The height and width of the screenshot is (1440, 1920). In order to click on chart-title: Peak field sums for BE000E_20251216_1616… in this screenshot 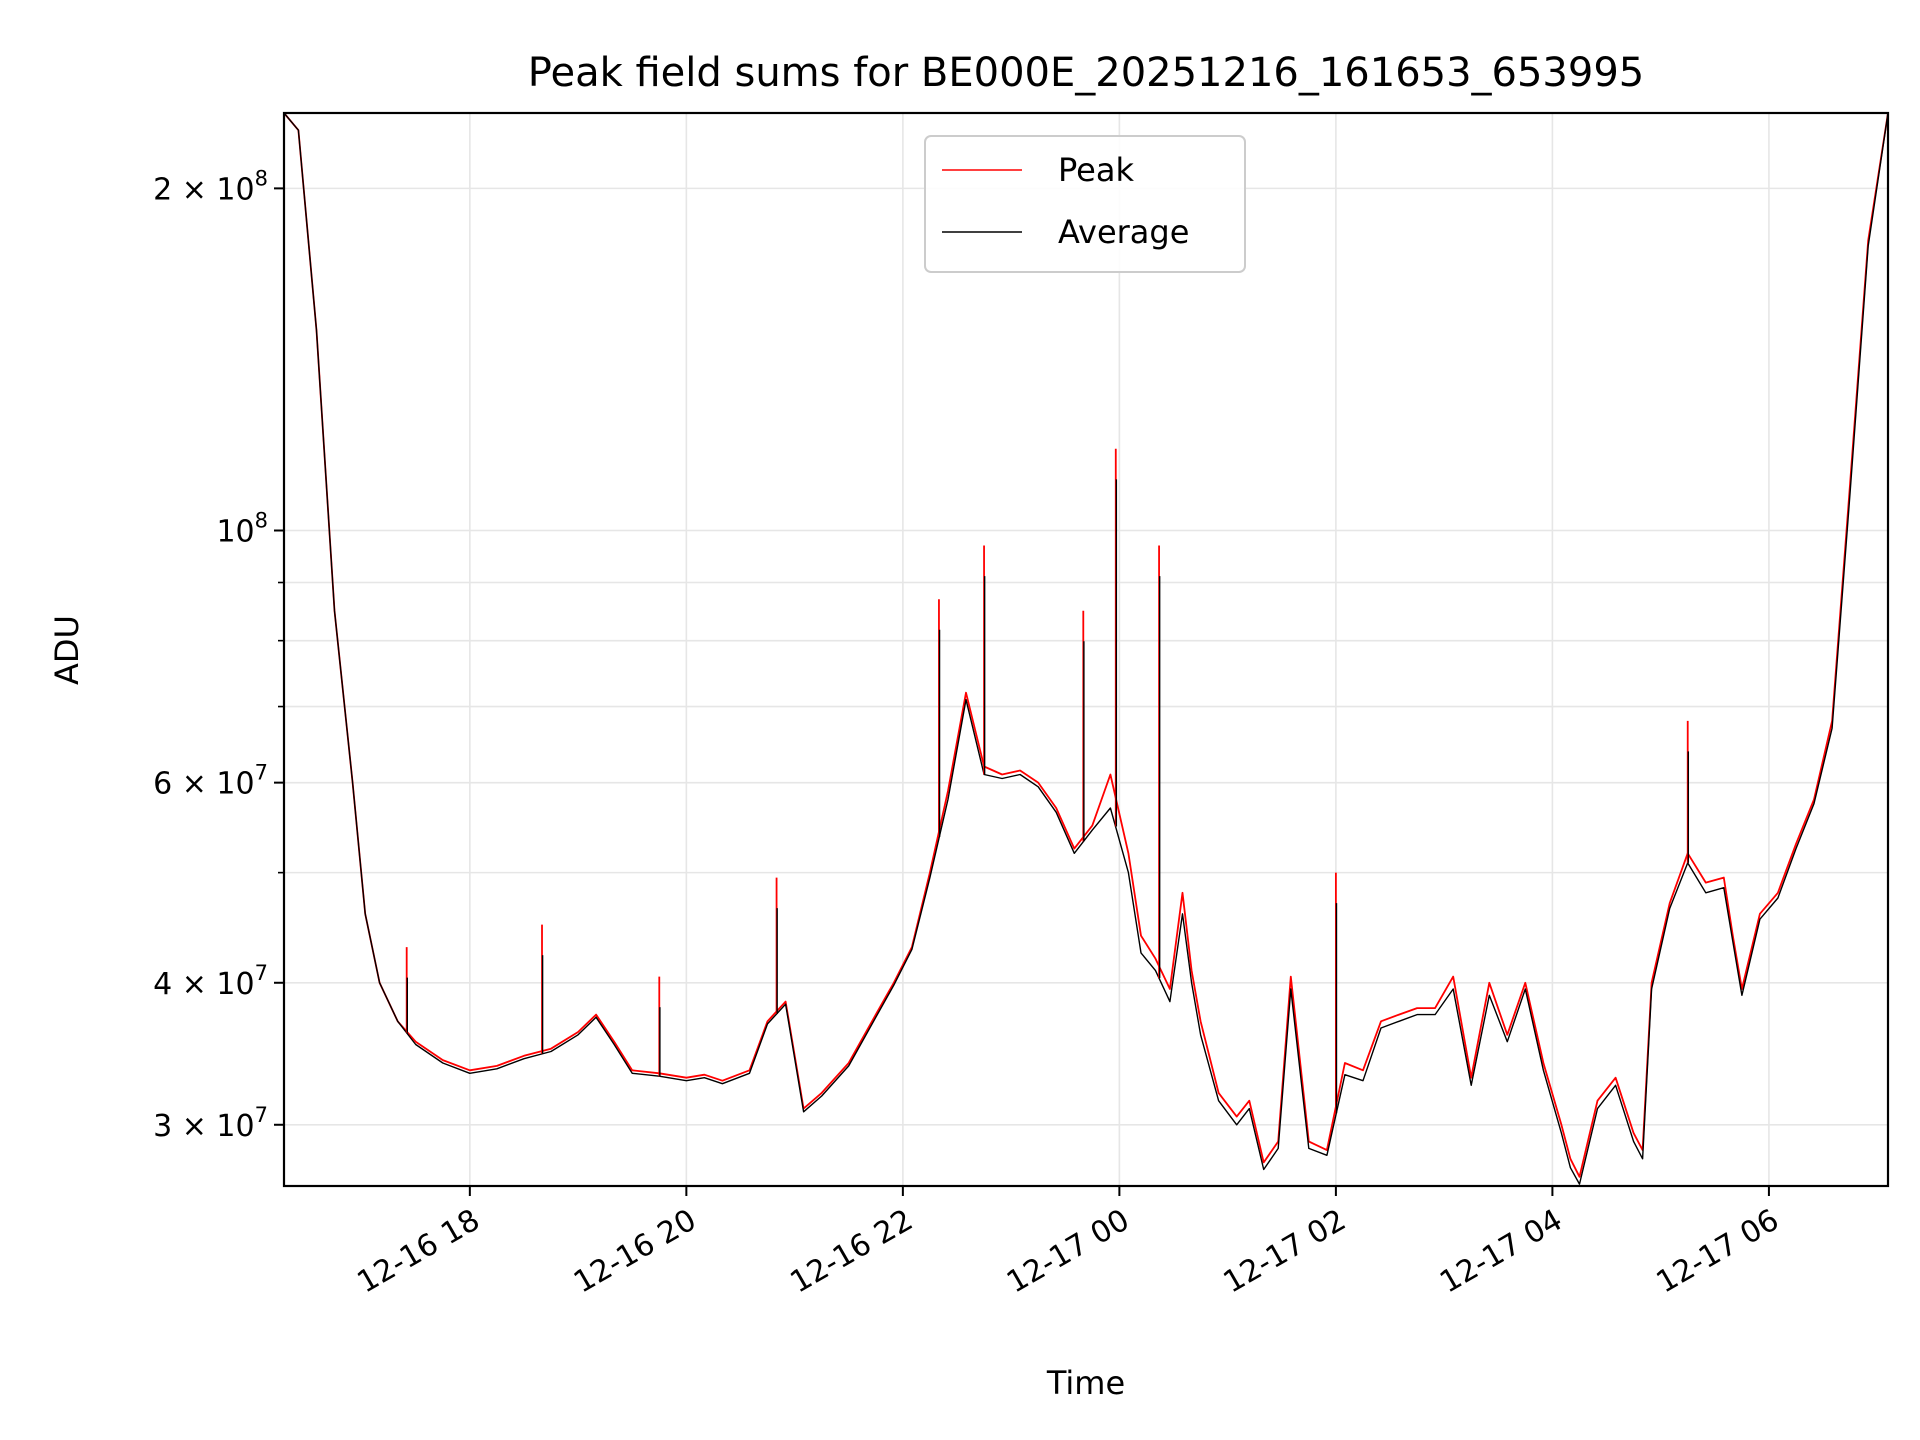, I will do `click(1086, 73)`.